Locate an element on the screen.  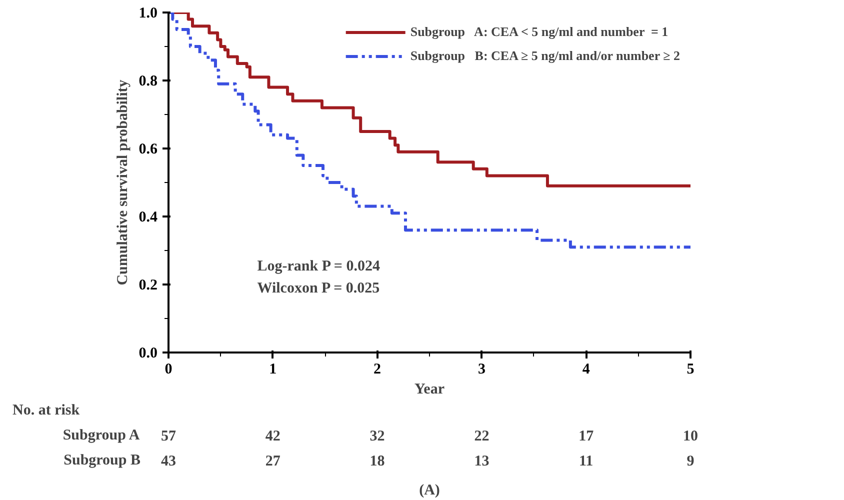
legend-label: Subgroup A: CEA < 5 ng/ml and number = 1 is located at coordinates (539, 32).